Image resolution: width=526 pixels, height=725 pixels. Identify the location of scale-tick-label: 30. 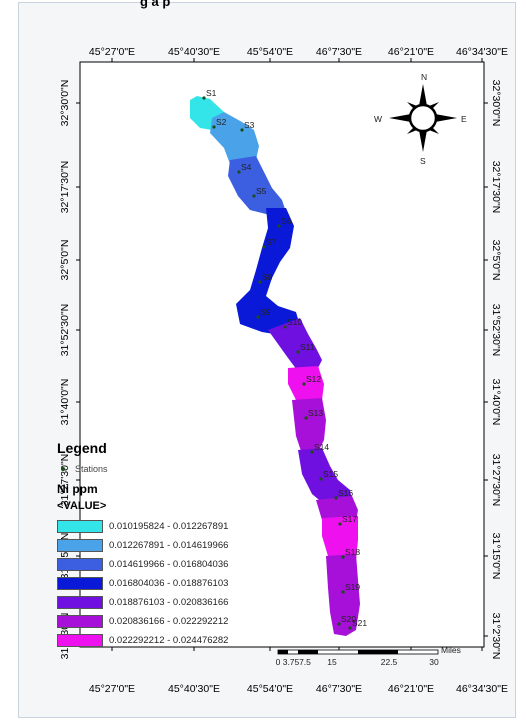
(434, 662).